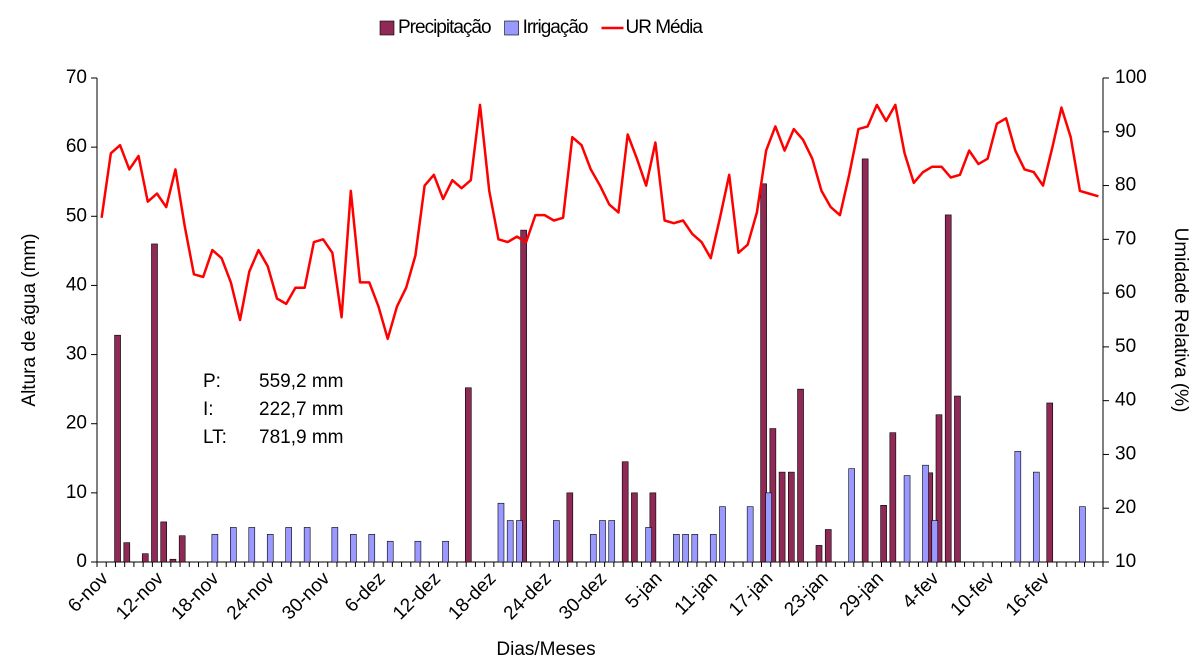  I want to click on y-tick-label: 40, so click(76, 284).